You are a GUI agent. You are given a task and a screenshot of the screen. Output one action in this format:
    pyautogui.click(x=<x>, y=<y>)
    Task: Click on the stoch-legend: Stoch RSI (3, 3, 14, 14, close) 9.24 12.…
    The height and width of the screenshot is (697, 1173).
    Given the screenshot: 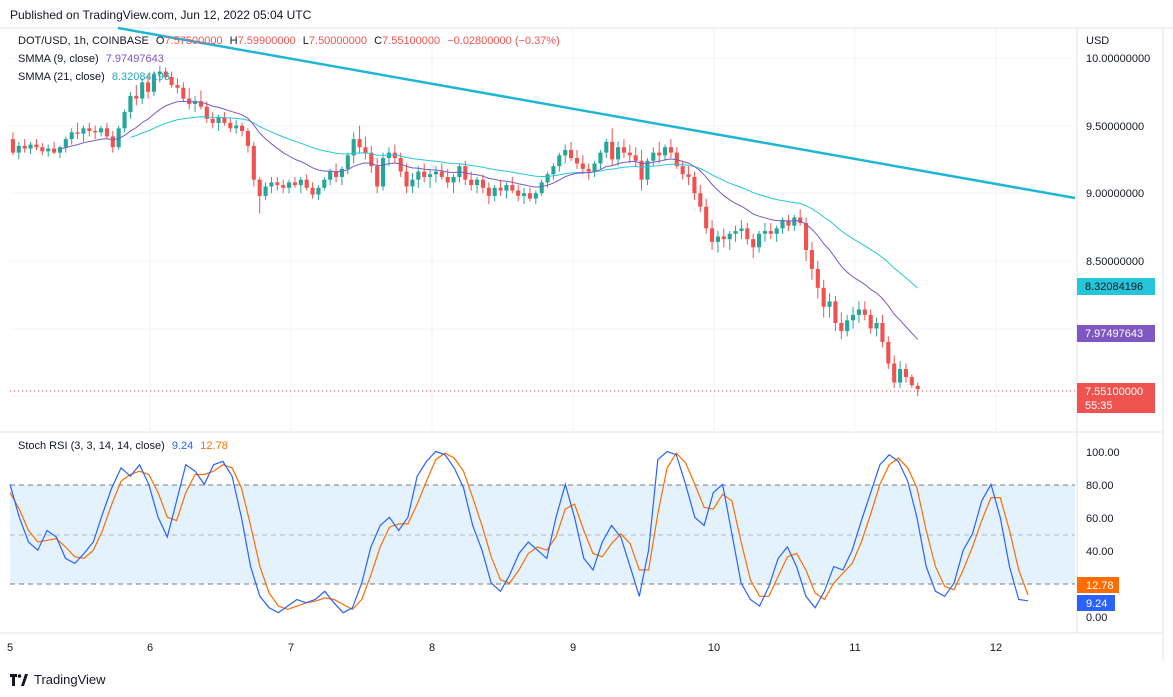 What is the action you would take?
    pyautogui.click(x=125, y=446)
    